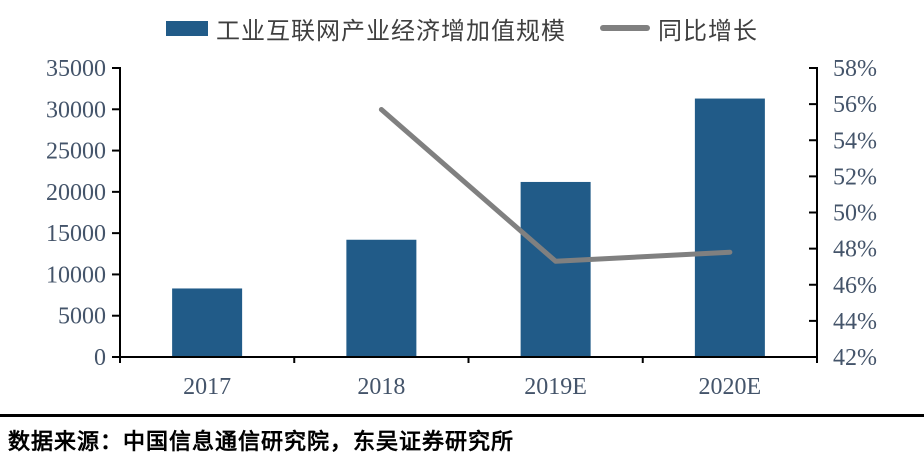 The image size is (924, 473). I want to click on y-left-tick-label: 35000, so click(76, 69).